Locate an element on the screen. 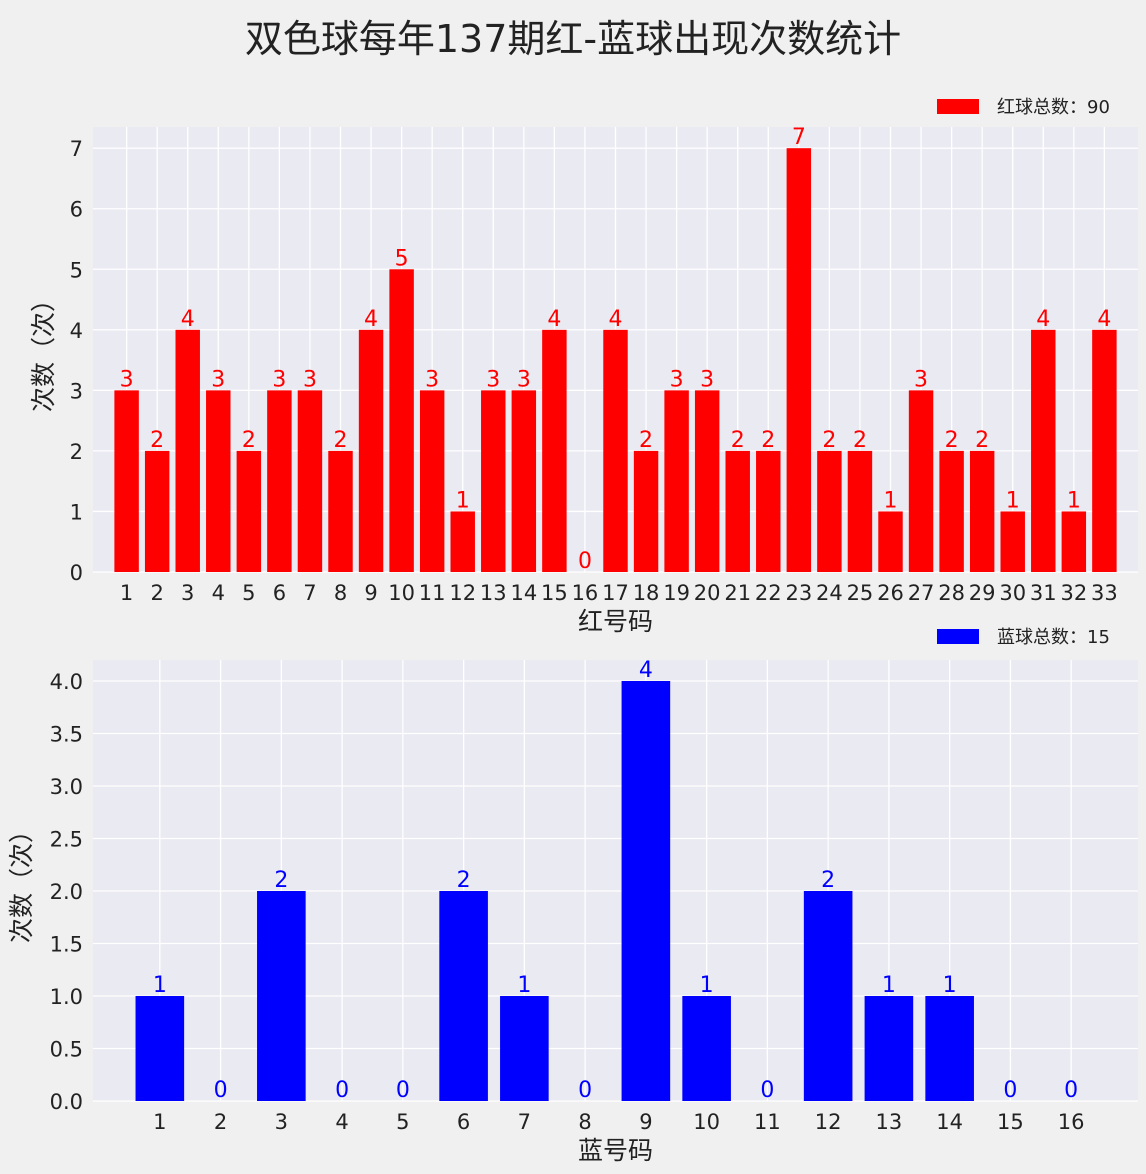 The image size is (1146, 1174). x-tick-label: 27 is located at coordinates (921, 593).